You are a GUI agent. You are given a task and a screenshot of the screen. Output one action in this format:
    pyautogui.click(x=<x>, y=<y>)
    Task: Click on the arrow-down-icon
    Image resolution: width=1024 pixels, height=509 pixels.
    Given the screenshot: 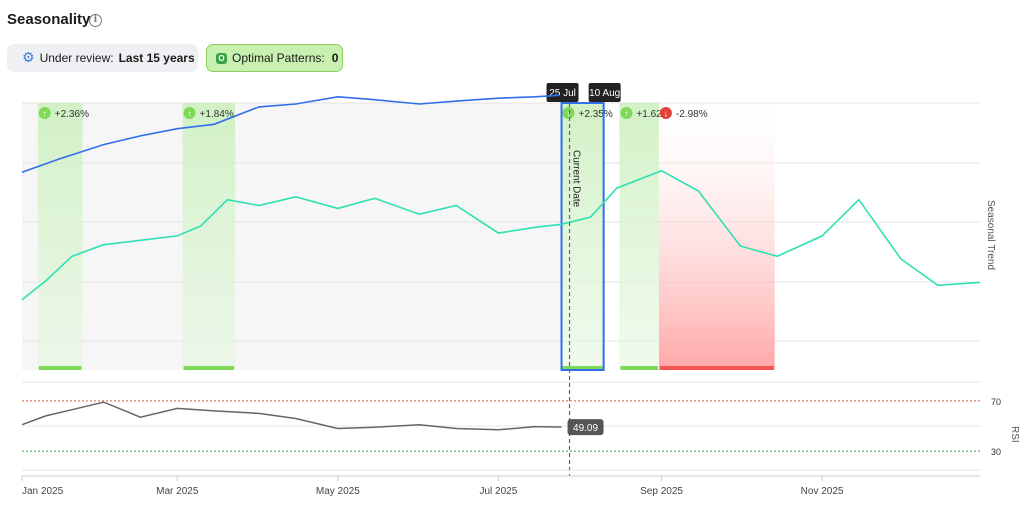 What is the action you would take?
    pyautogui.click(x=665, y=113)
    